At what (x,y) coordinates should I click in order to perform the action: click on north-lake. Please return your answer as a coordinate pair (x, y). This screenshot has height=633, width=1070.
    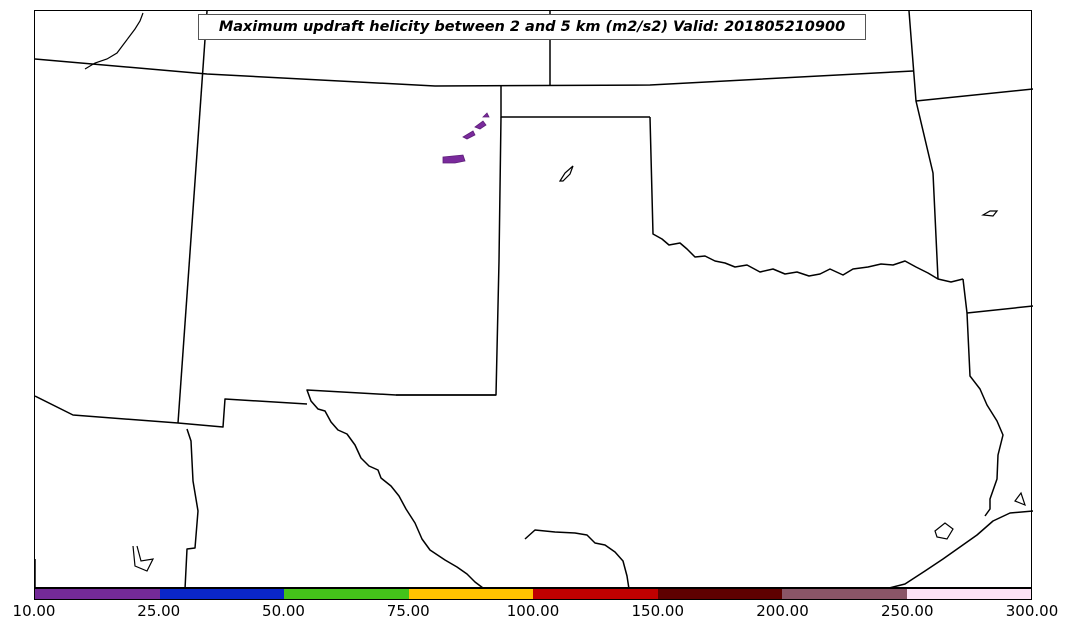
    Looking at the image, I should click on (114, 41).